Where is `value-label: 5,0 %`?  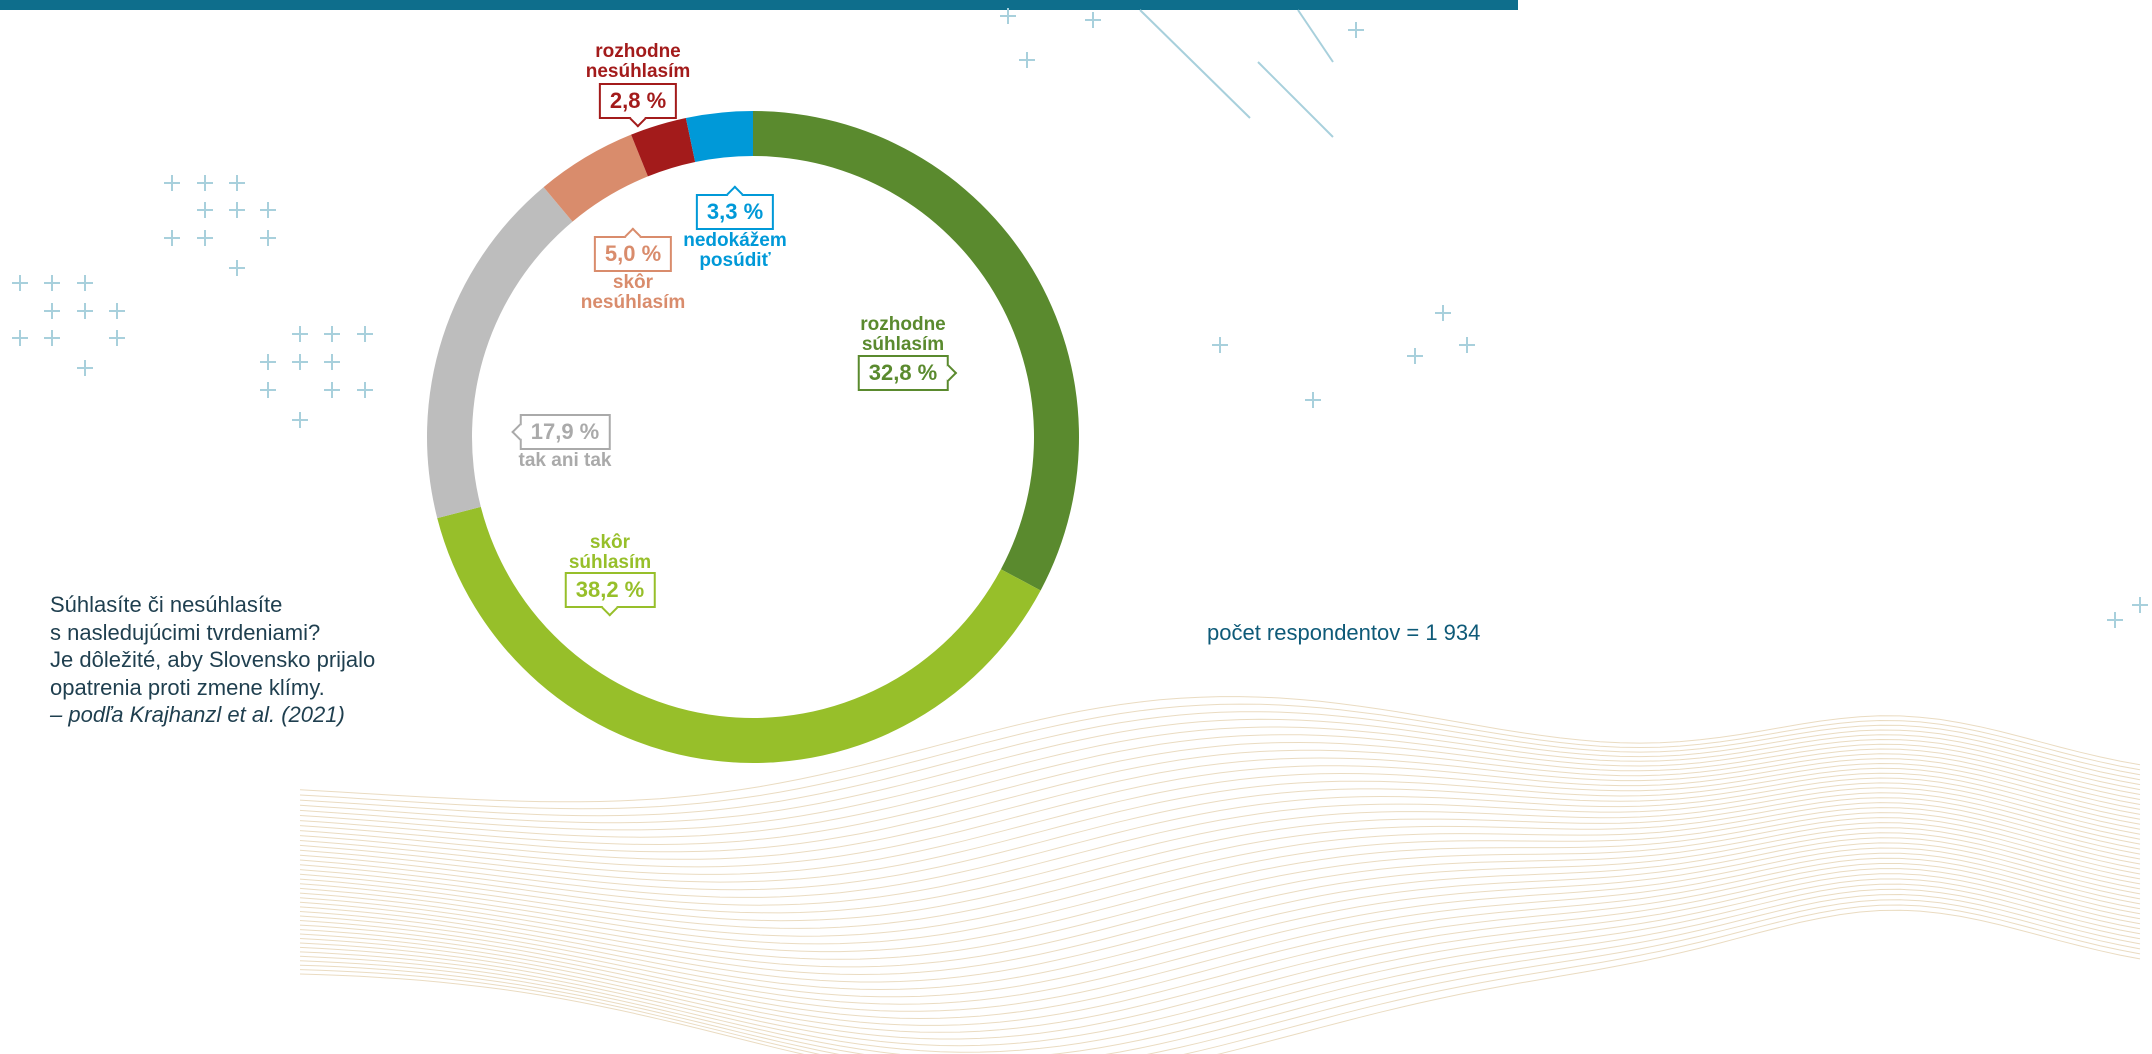
value-label: 5,0 % is located at coordinates (633, 254).